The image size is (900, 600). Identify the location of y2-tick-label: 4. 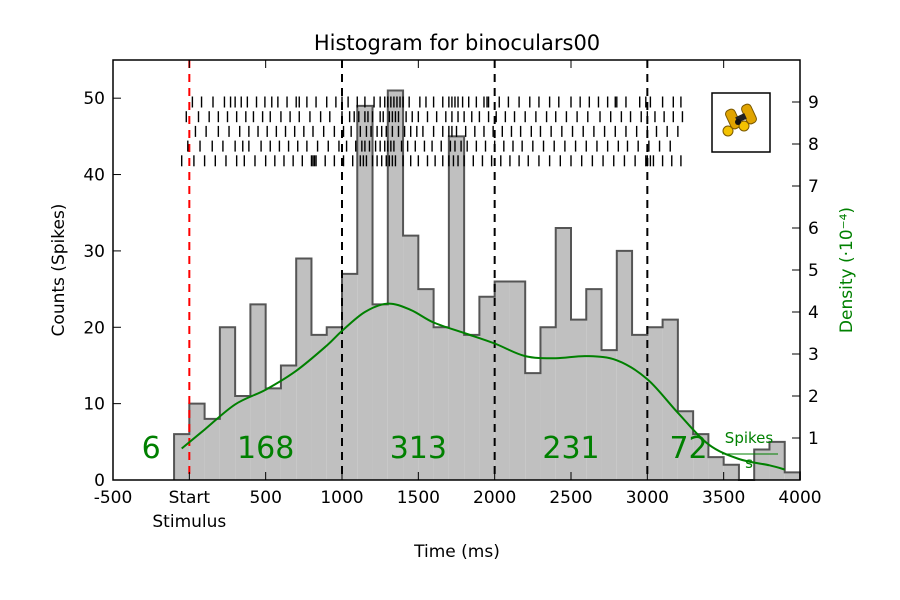
(813, 313).